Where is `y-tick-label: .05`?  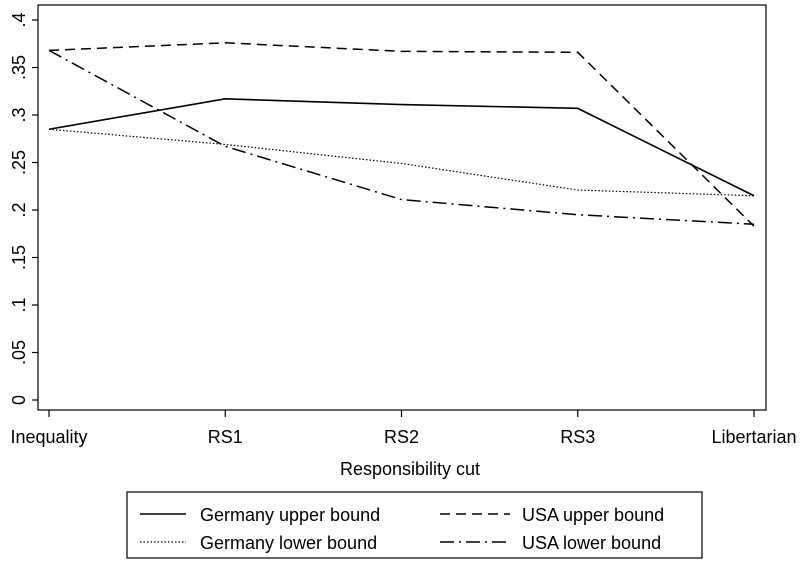
y-tick-label: .05 is located at coordinates (19, 352).